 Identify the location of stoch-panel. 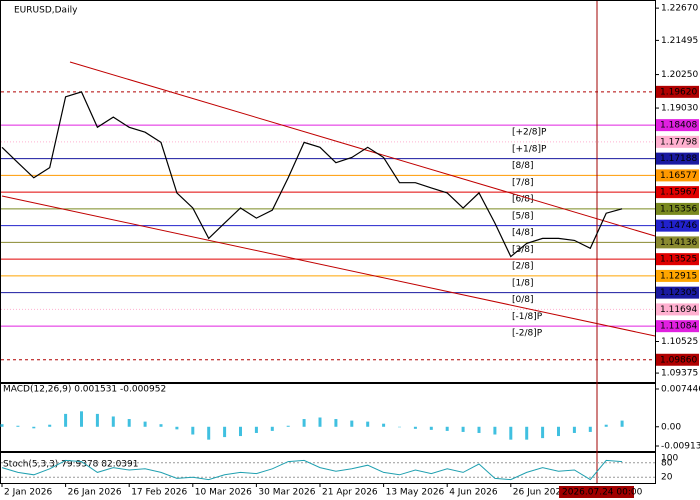
(328, 468).